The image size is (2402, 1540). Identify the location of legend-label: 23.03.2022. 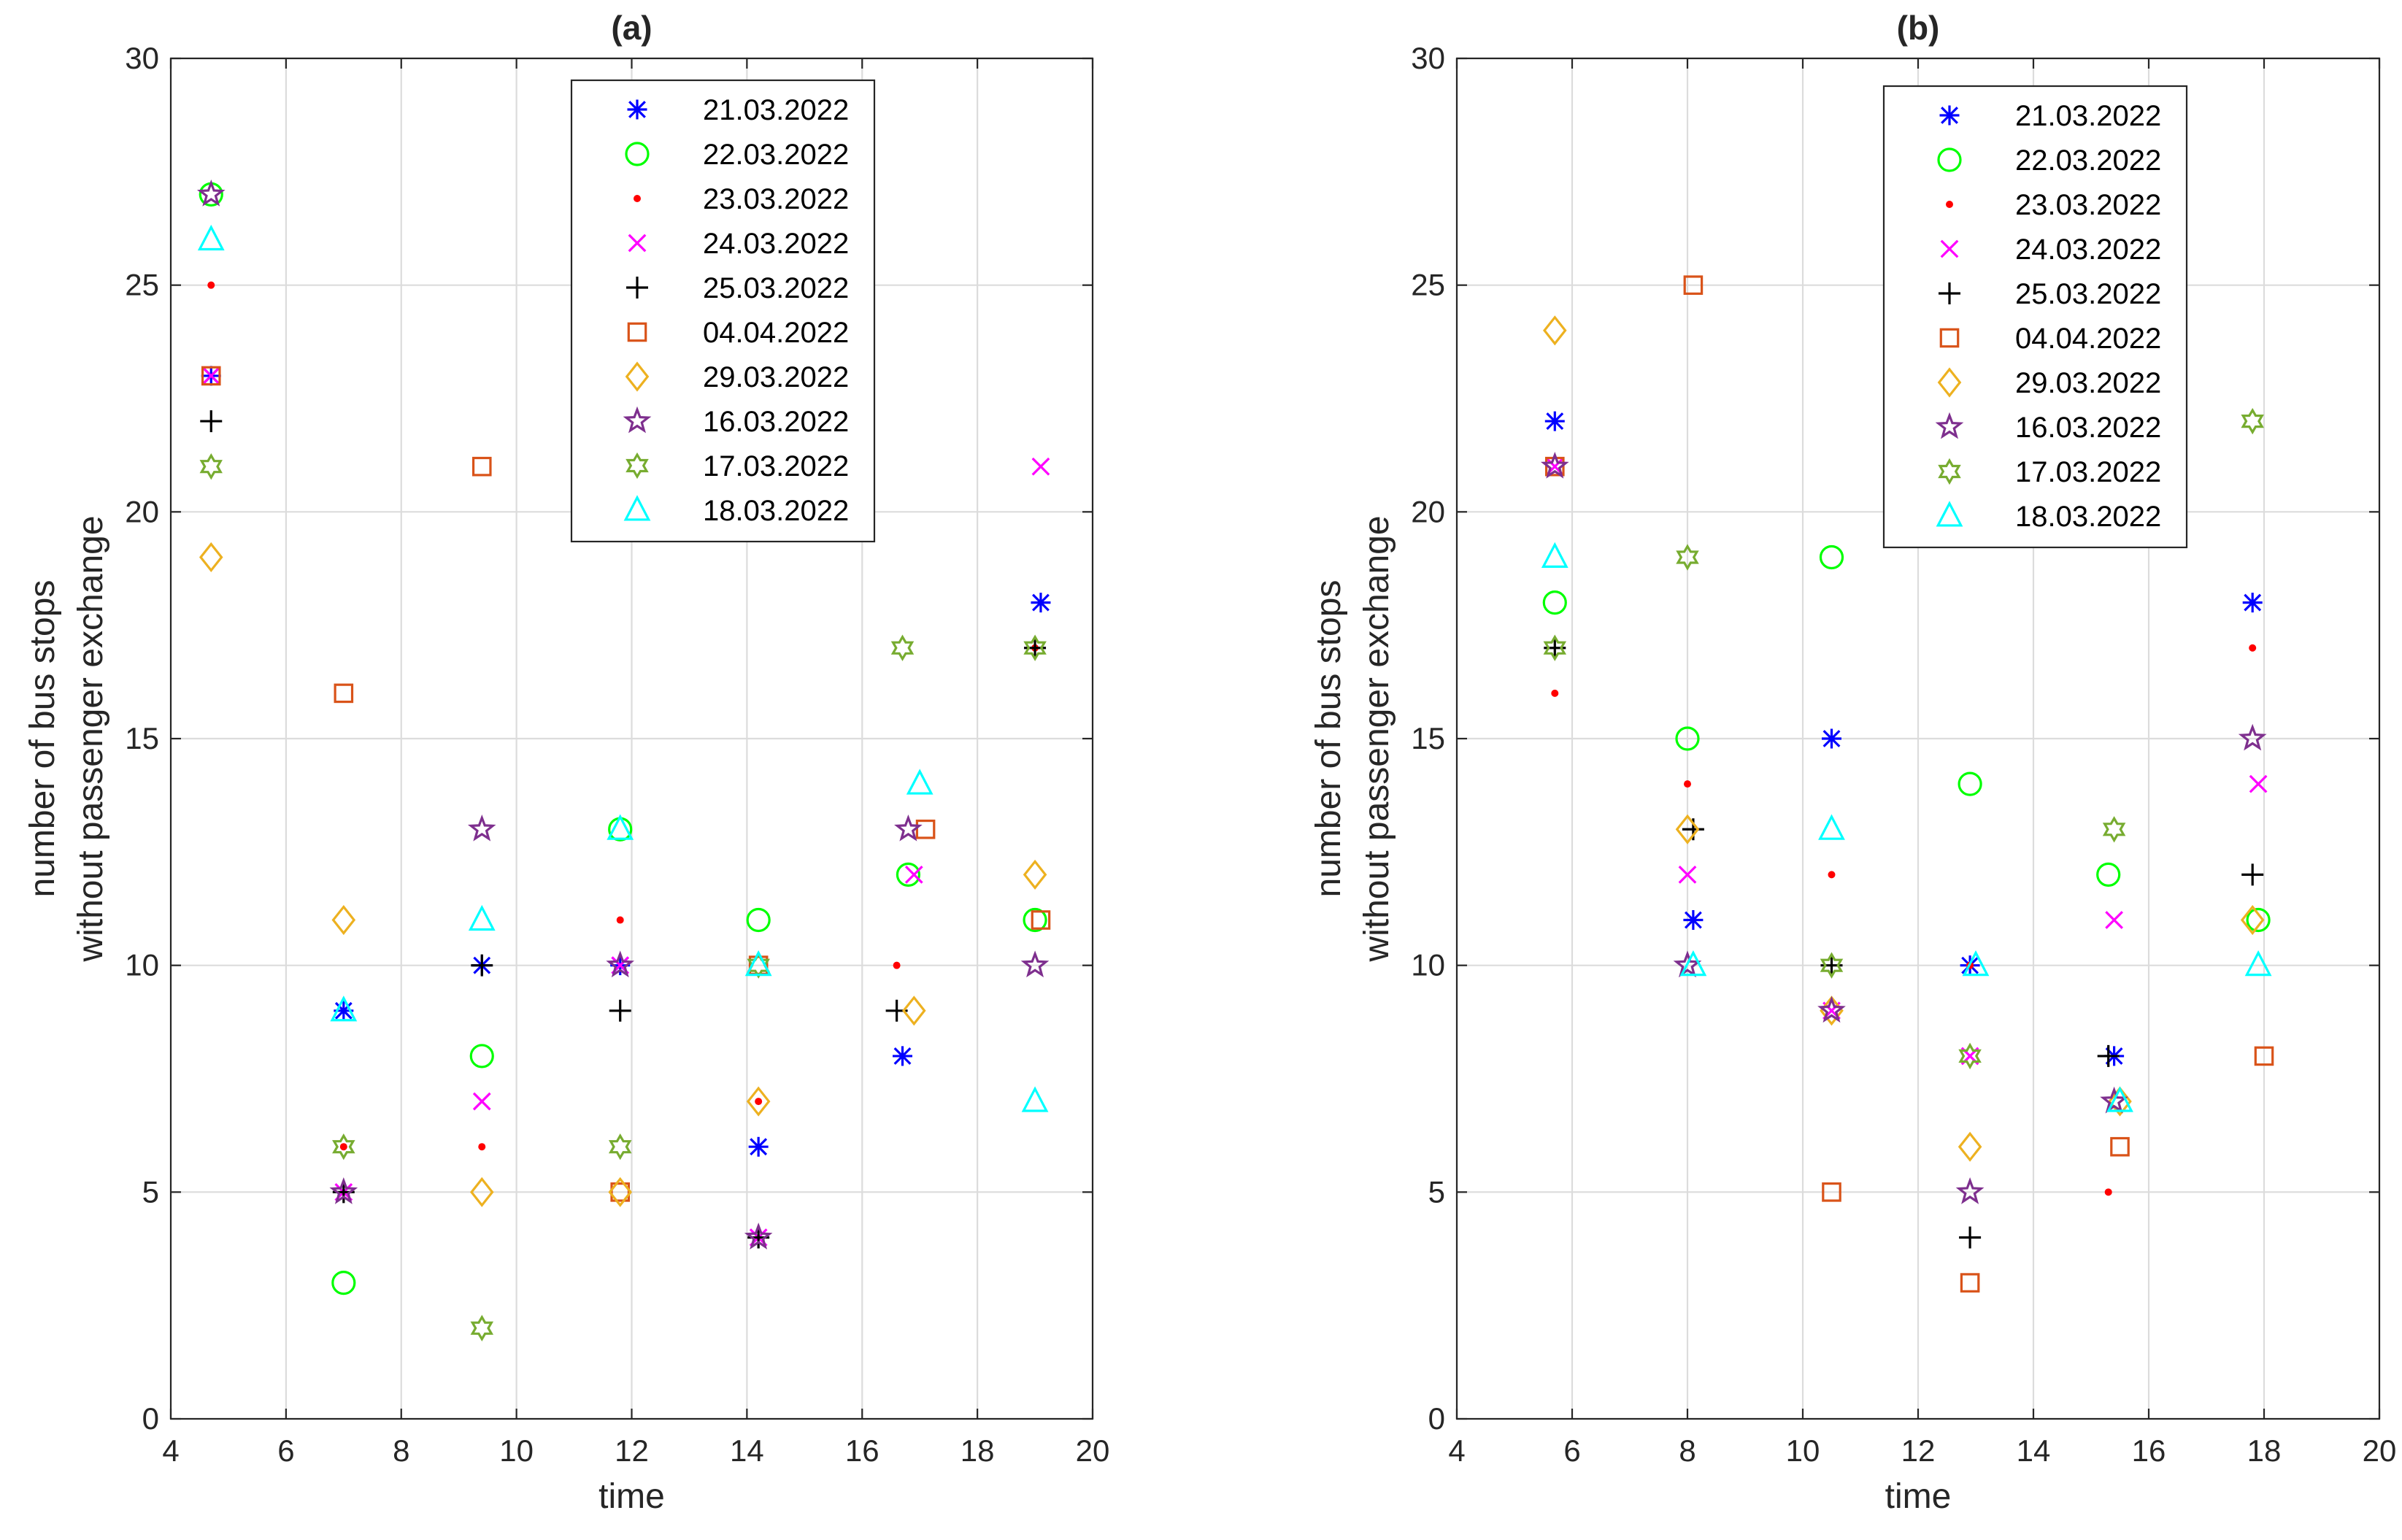
(776, 199).